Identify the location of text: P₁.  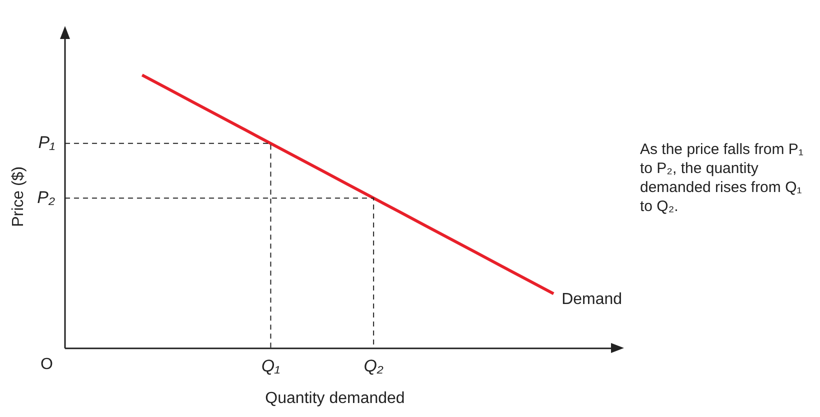
(46, 142).